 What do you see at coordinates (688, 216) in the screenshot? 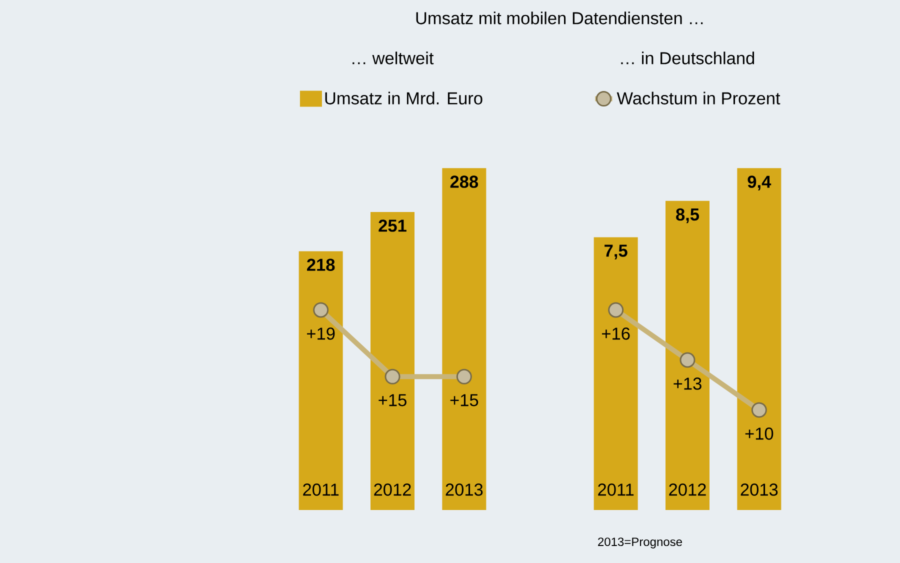
I see `data-label: 8,5` at bounding box center [688, 216].